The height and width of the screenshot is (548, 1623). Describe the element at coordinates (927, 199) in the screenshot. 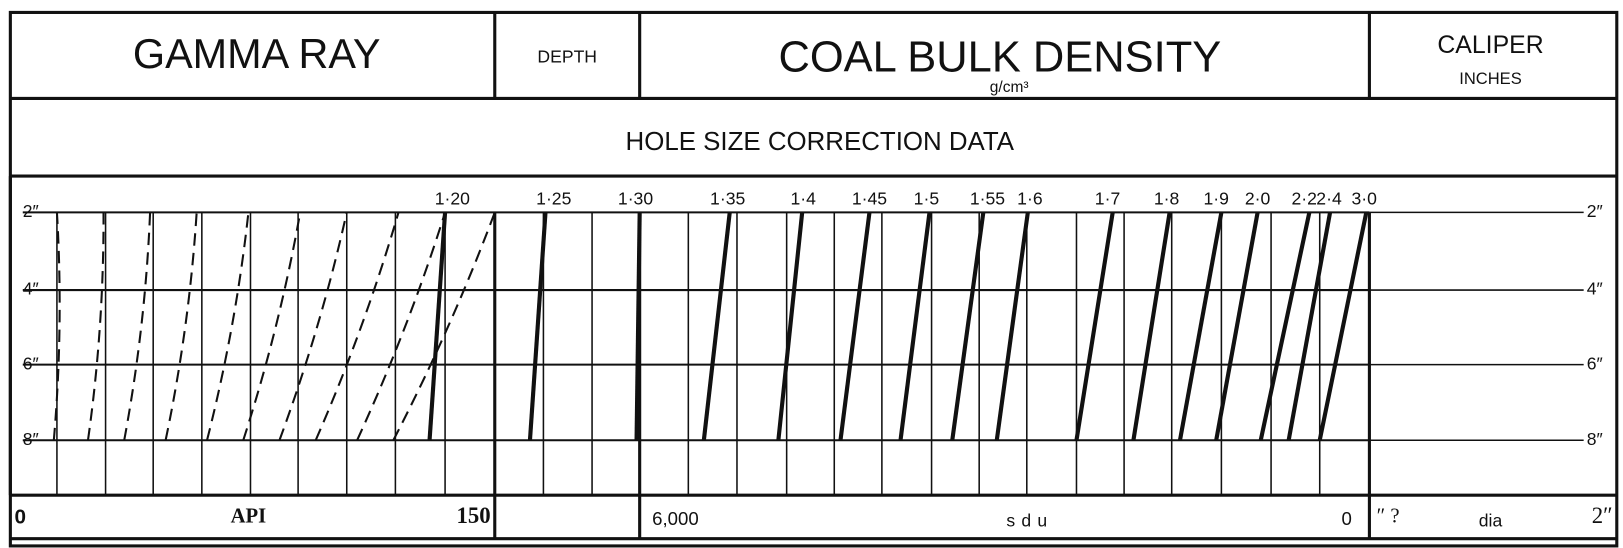

I see `density-label: 1·5` at that location.